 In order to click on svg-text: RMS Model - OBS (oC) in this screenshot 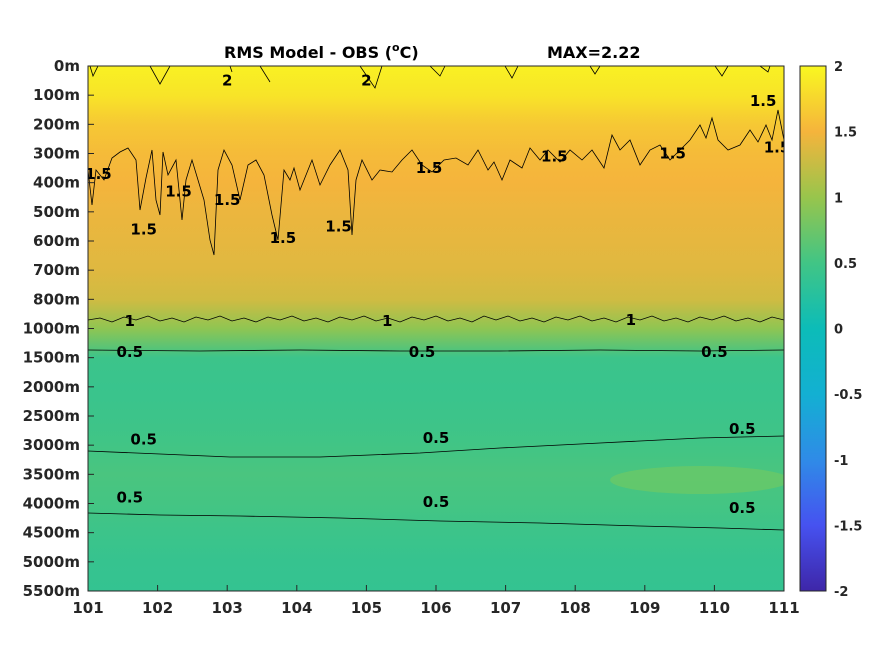, I will do `click(321, 51)`.